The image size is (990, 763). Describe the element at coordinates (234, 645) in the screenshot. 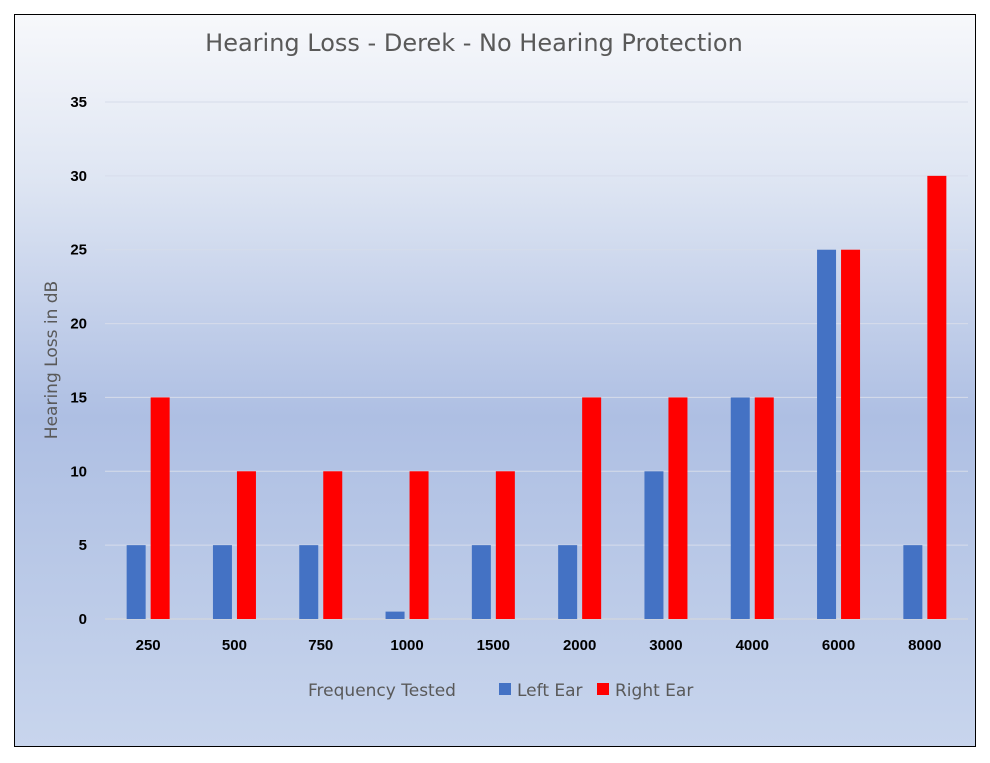

I see `x-tick-label: 500` at that location.